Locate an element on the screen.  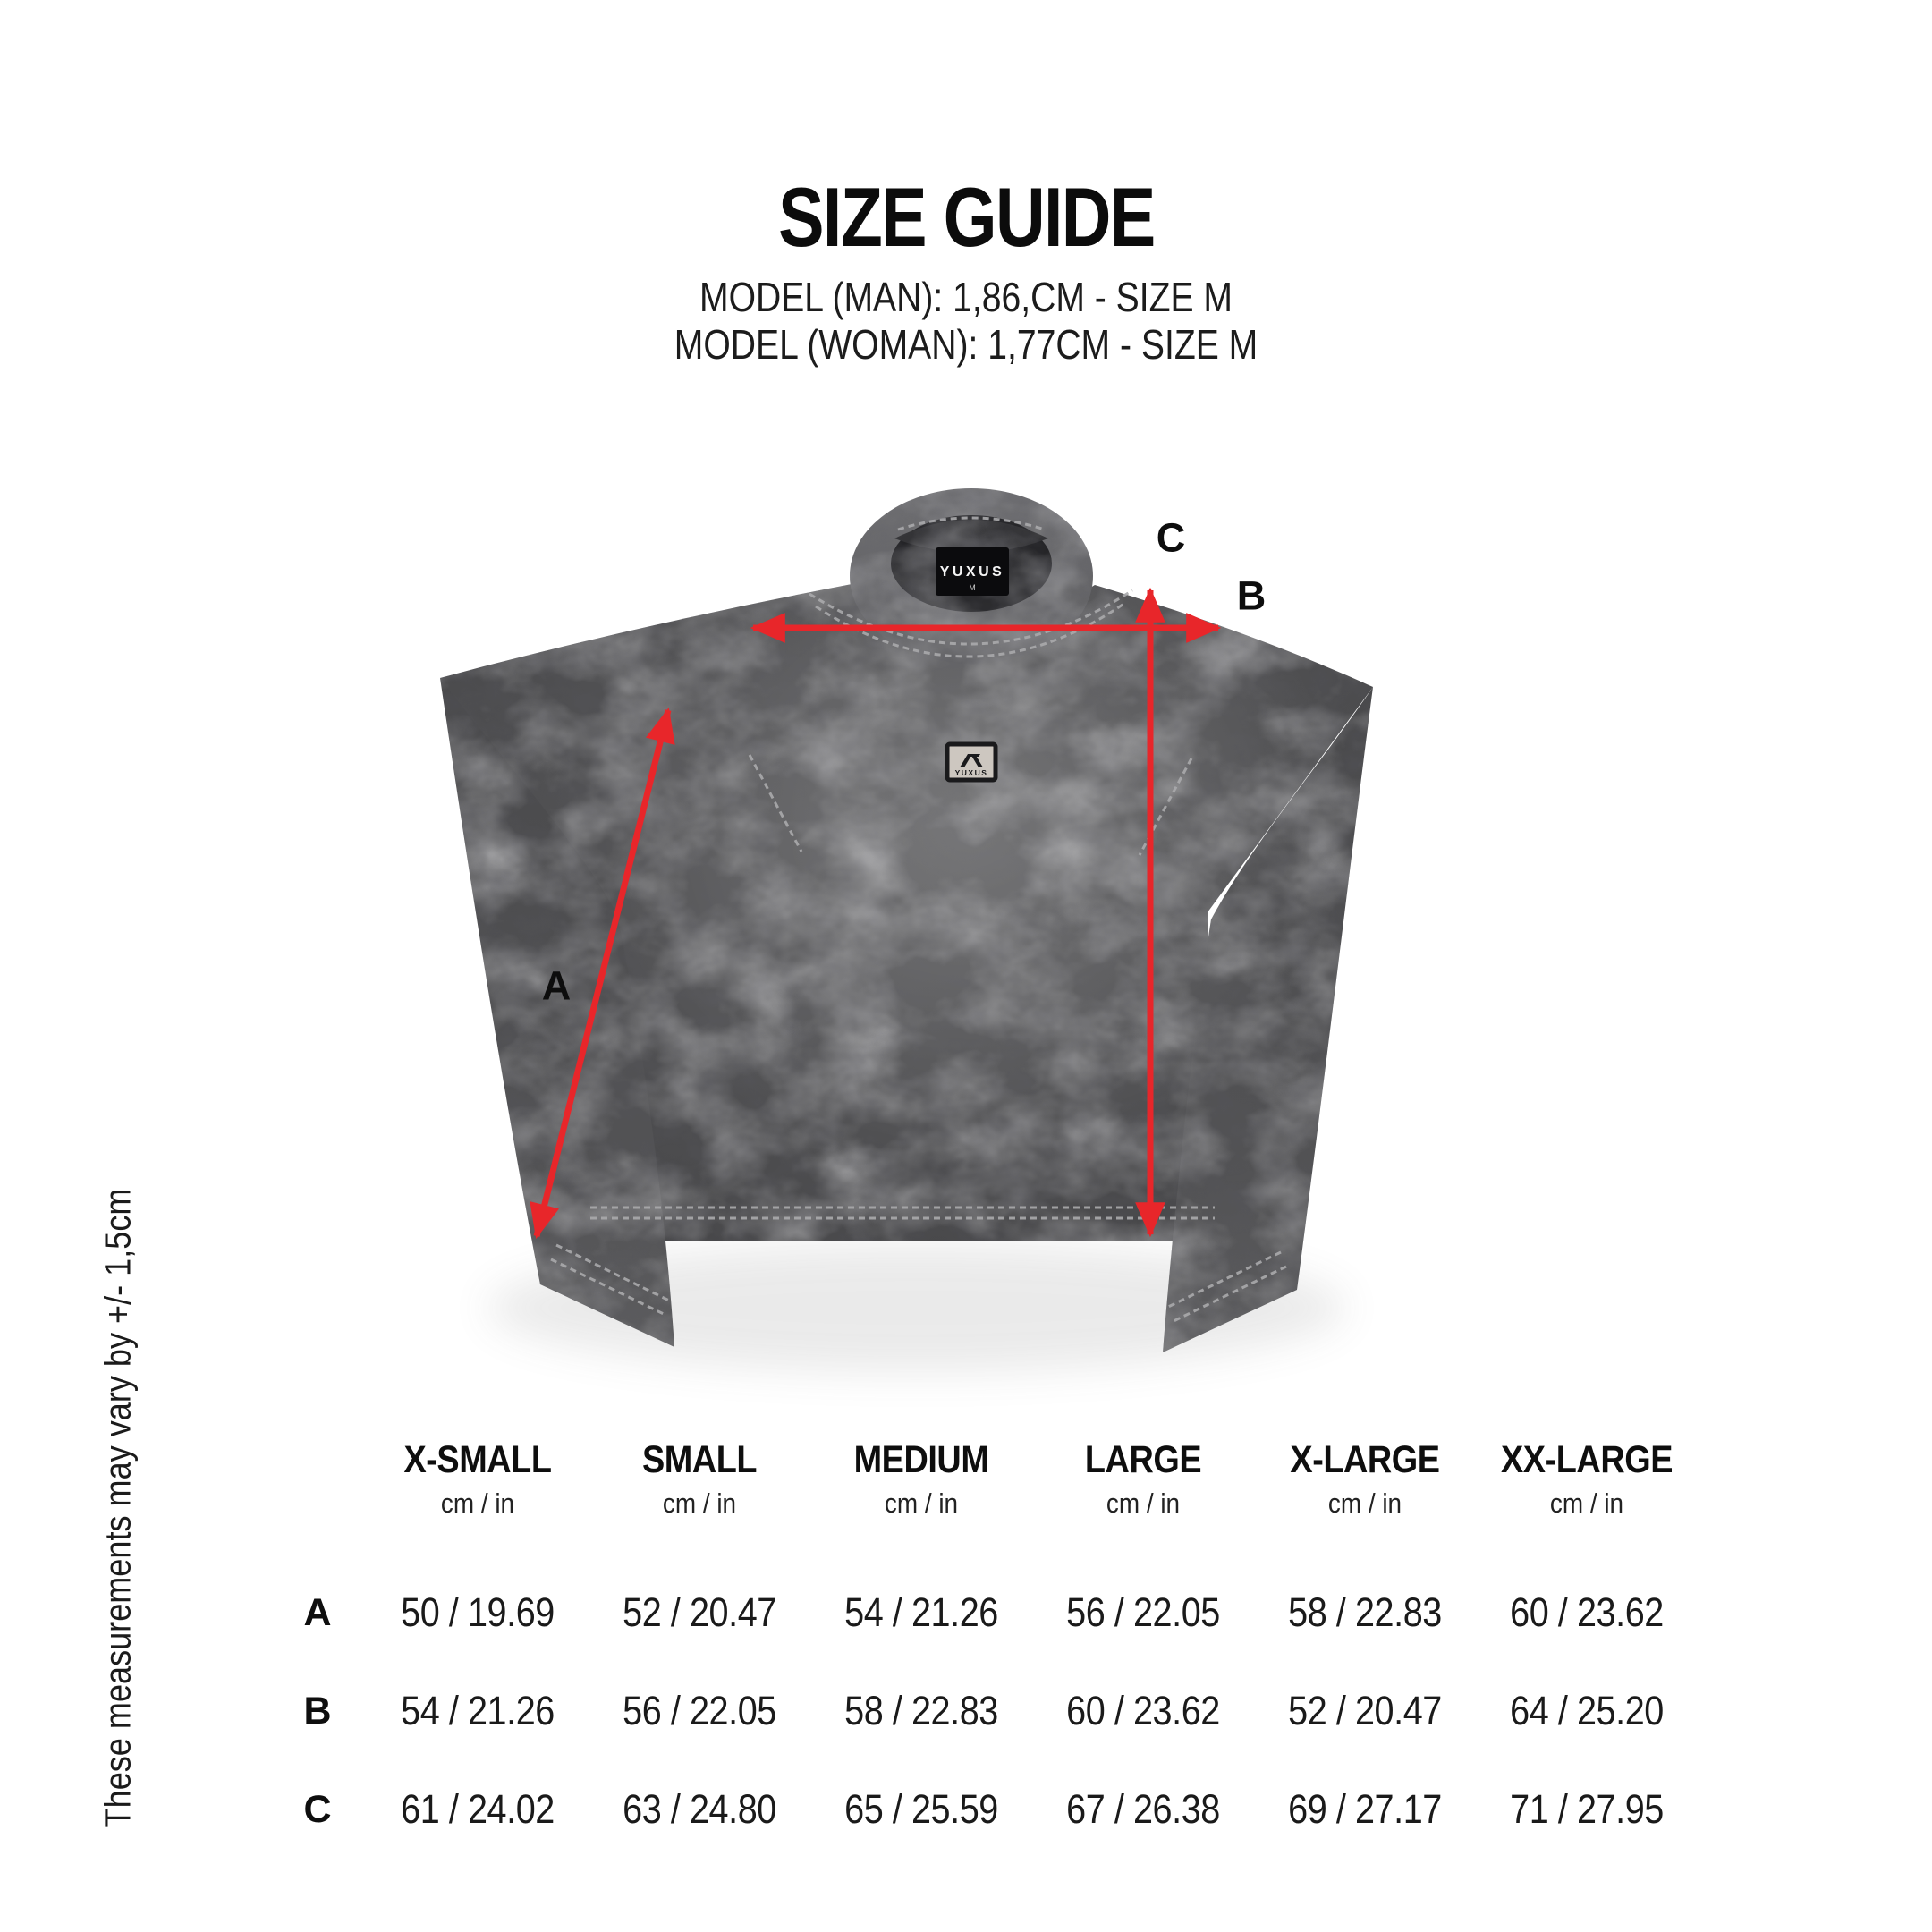
value-a-large: 56 / 22.05 is located at coordinates (1143, 1612).